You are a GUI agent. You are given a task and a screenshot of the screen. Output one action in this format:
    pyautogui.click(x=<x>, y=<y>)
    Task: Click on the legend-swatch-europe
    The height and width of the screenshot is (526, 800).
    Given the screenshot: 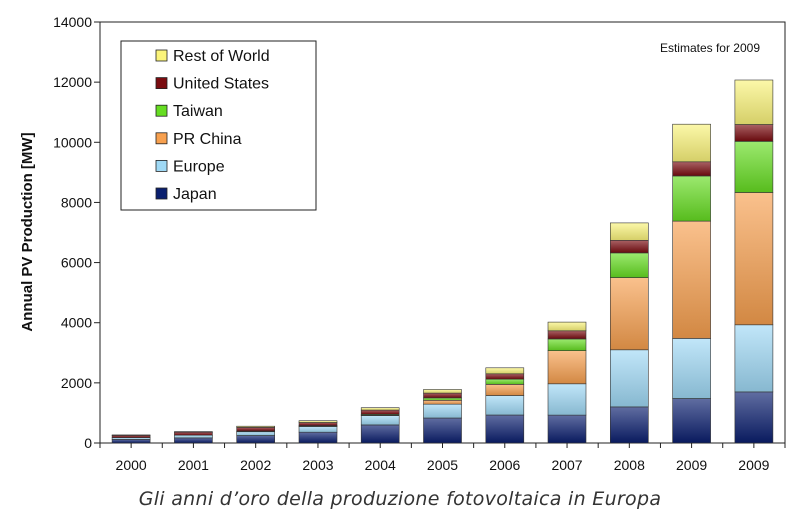 What is the action you would take?
    pyautogui.click(x=161, y=165)
    